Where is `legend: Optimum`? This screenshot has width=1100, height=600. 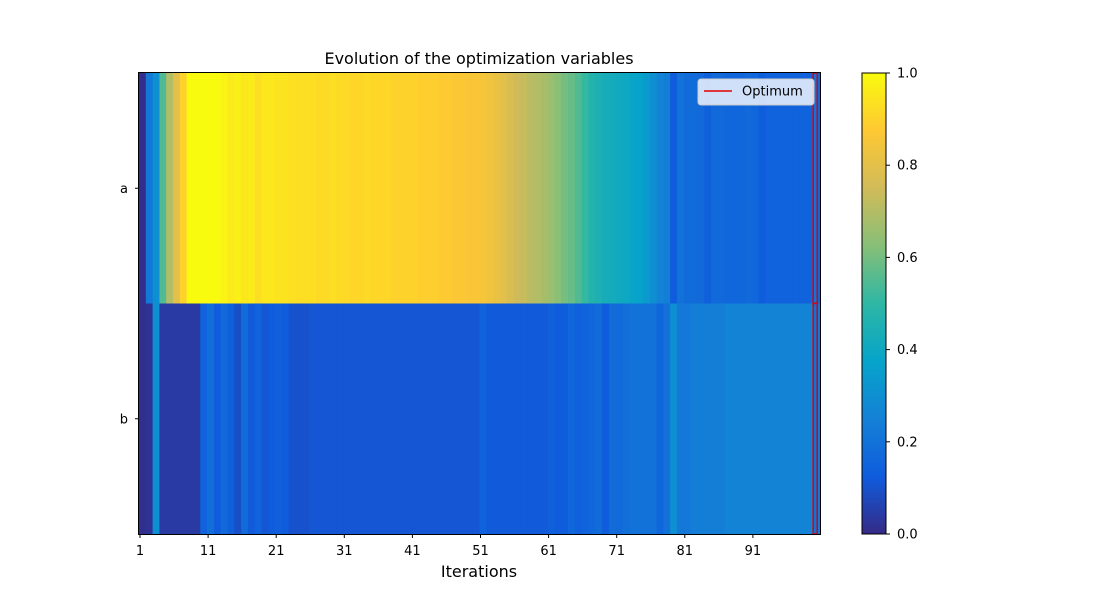 legend: Optimum is located at coordinates (756, 92).